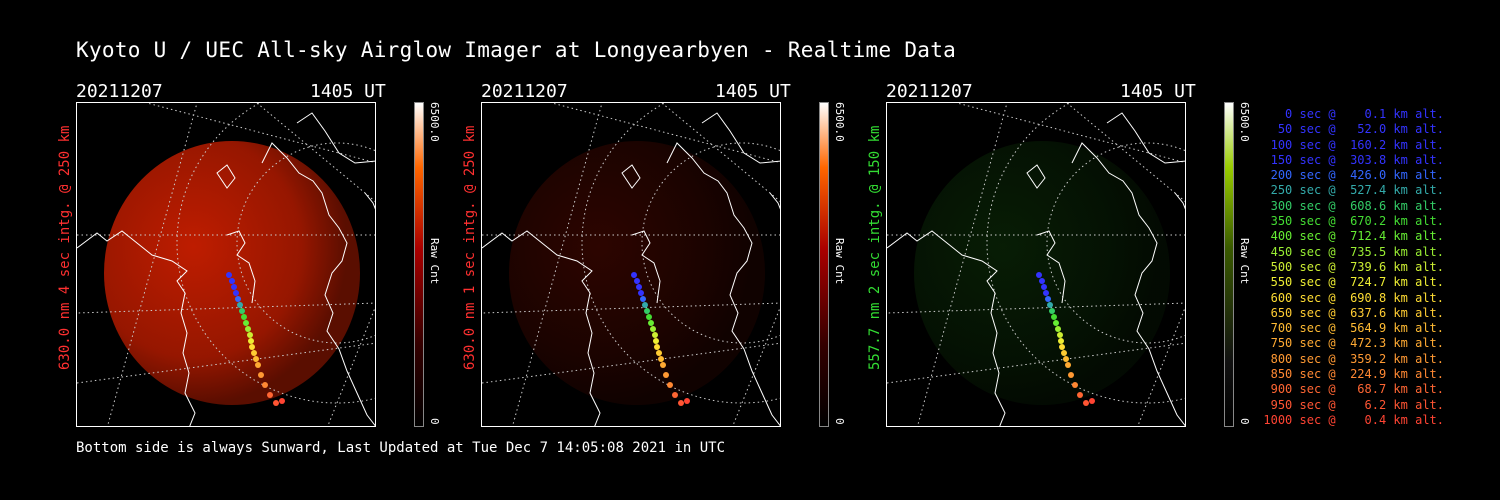  I want to click on legend-entry: 500 sec @ 739.6 km alt., so click(1353, 266).